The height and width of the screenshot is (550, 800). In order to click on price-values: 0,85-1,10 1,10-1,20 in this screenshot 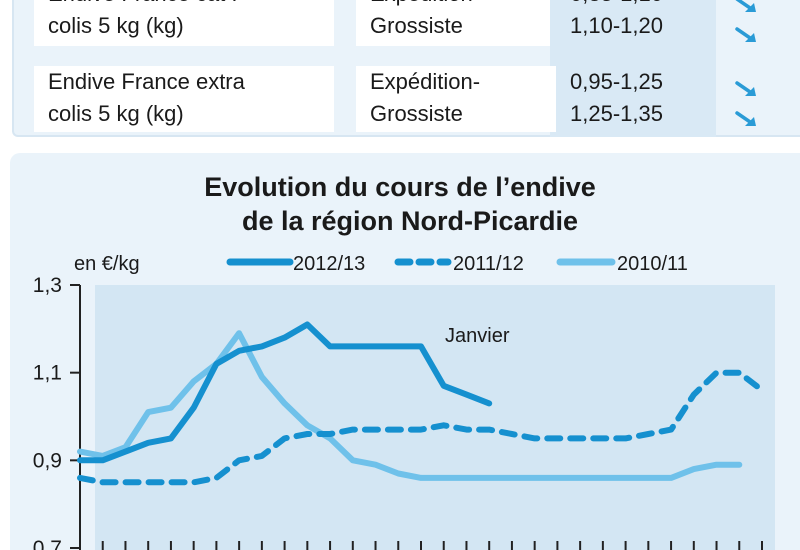, I will do `click(633, 23)`.